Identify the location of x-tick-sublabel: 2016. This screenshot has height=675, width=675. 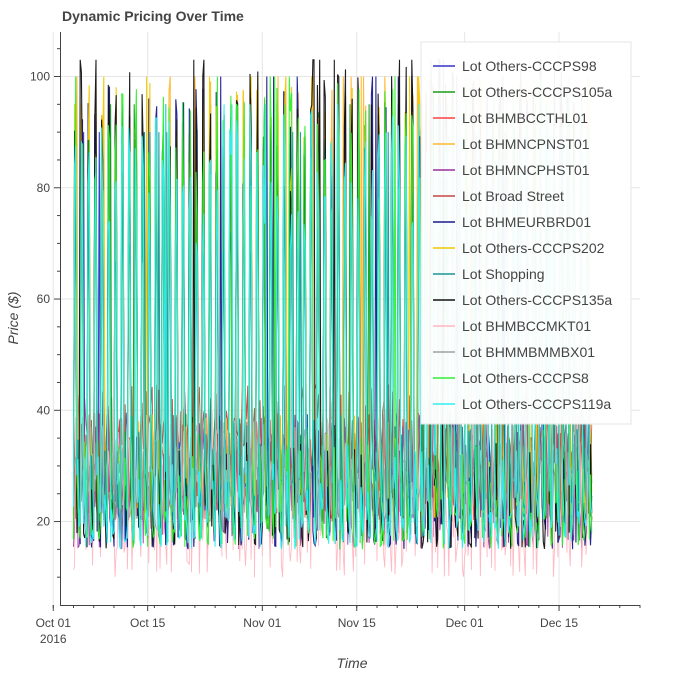
(53, 639).